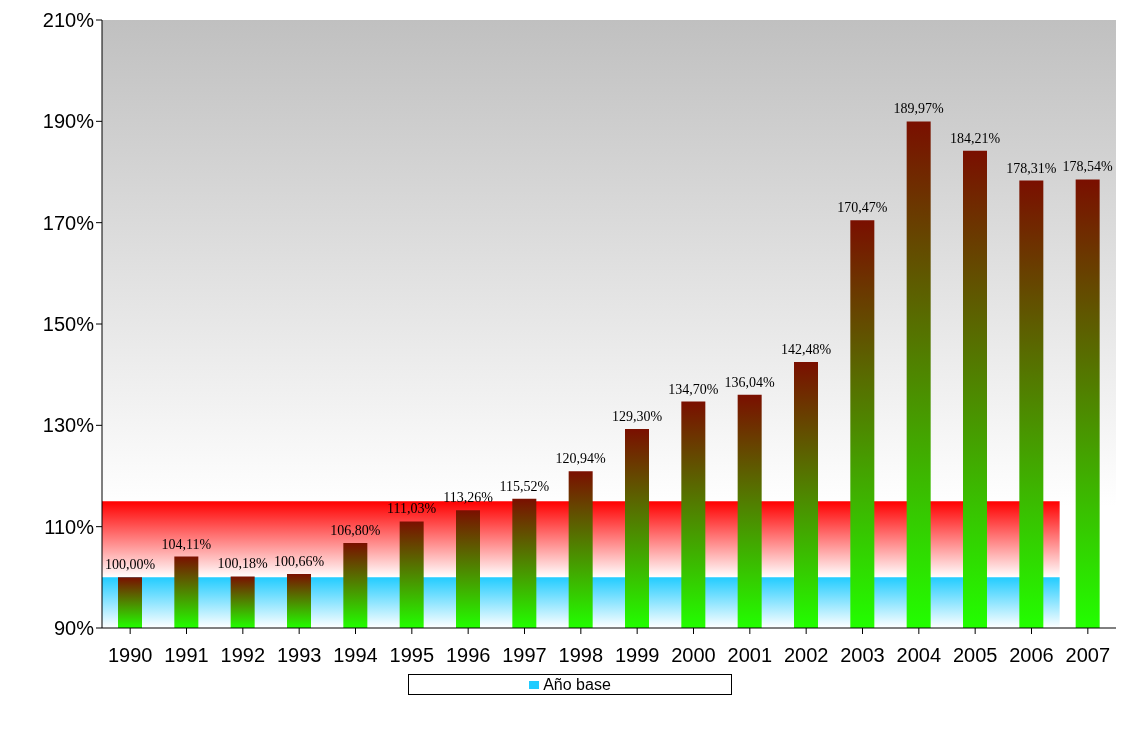 This screenshot has height=729, width=1140. I want to click on y-tick-label: 110%, so click(69, 526).